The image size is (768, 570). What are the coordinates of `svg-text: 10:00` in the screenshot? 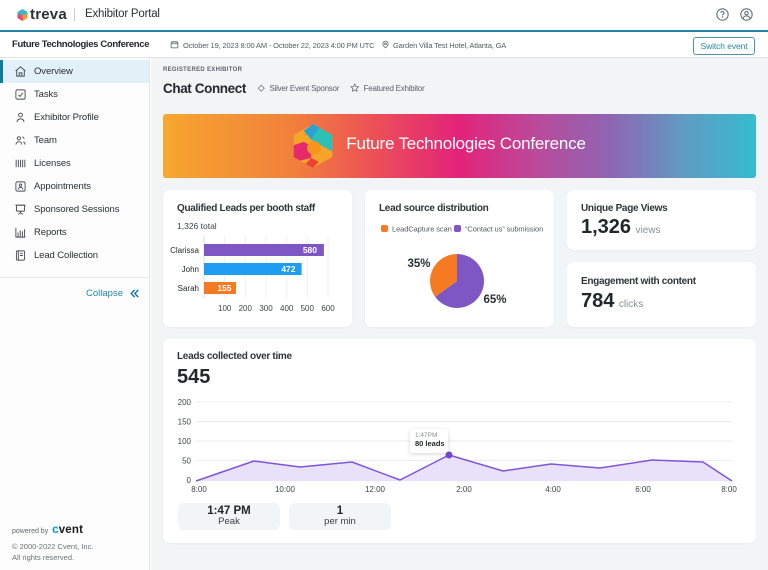 It's located at (285, 489).